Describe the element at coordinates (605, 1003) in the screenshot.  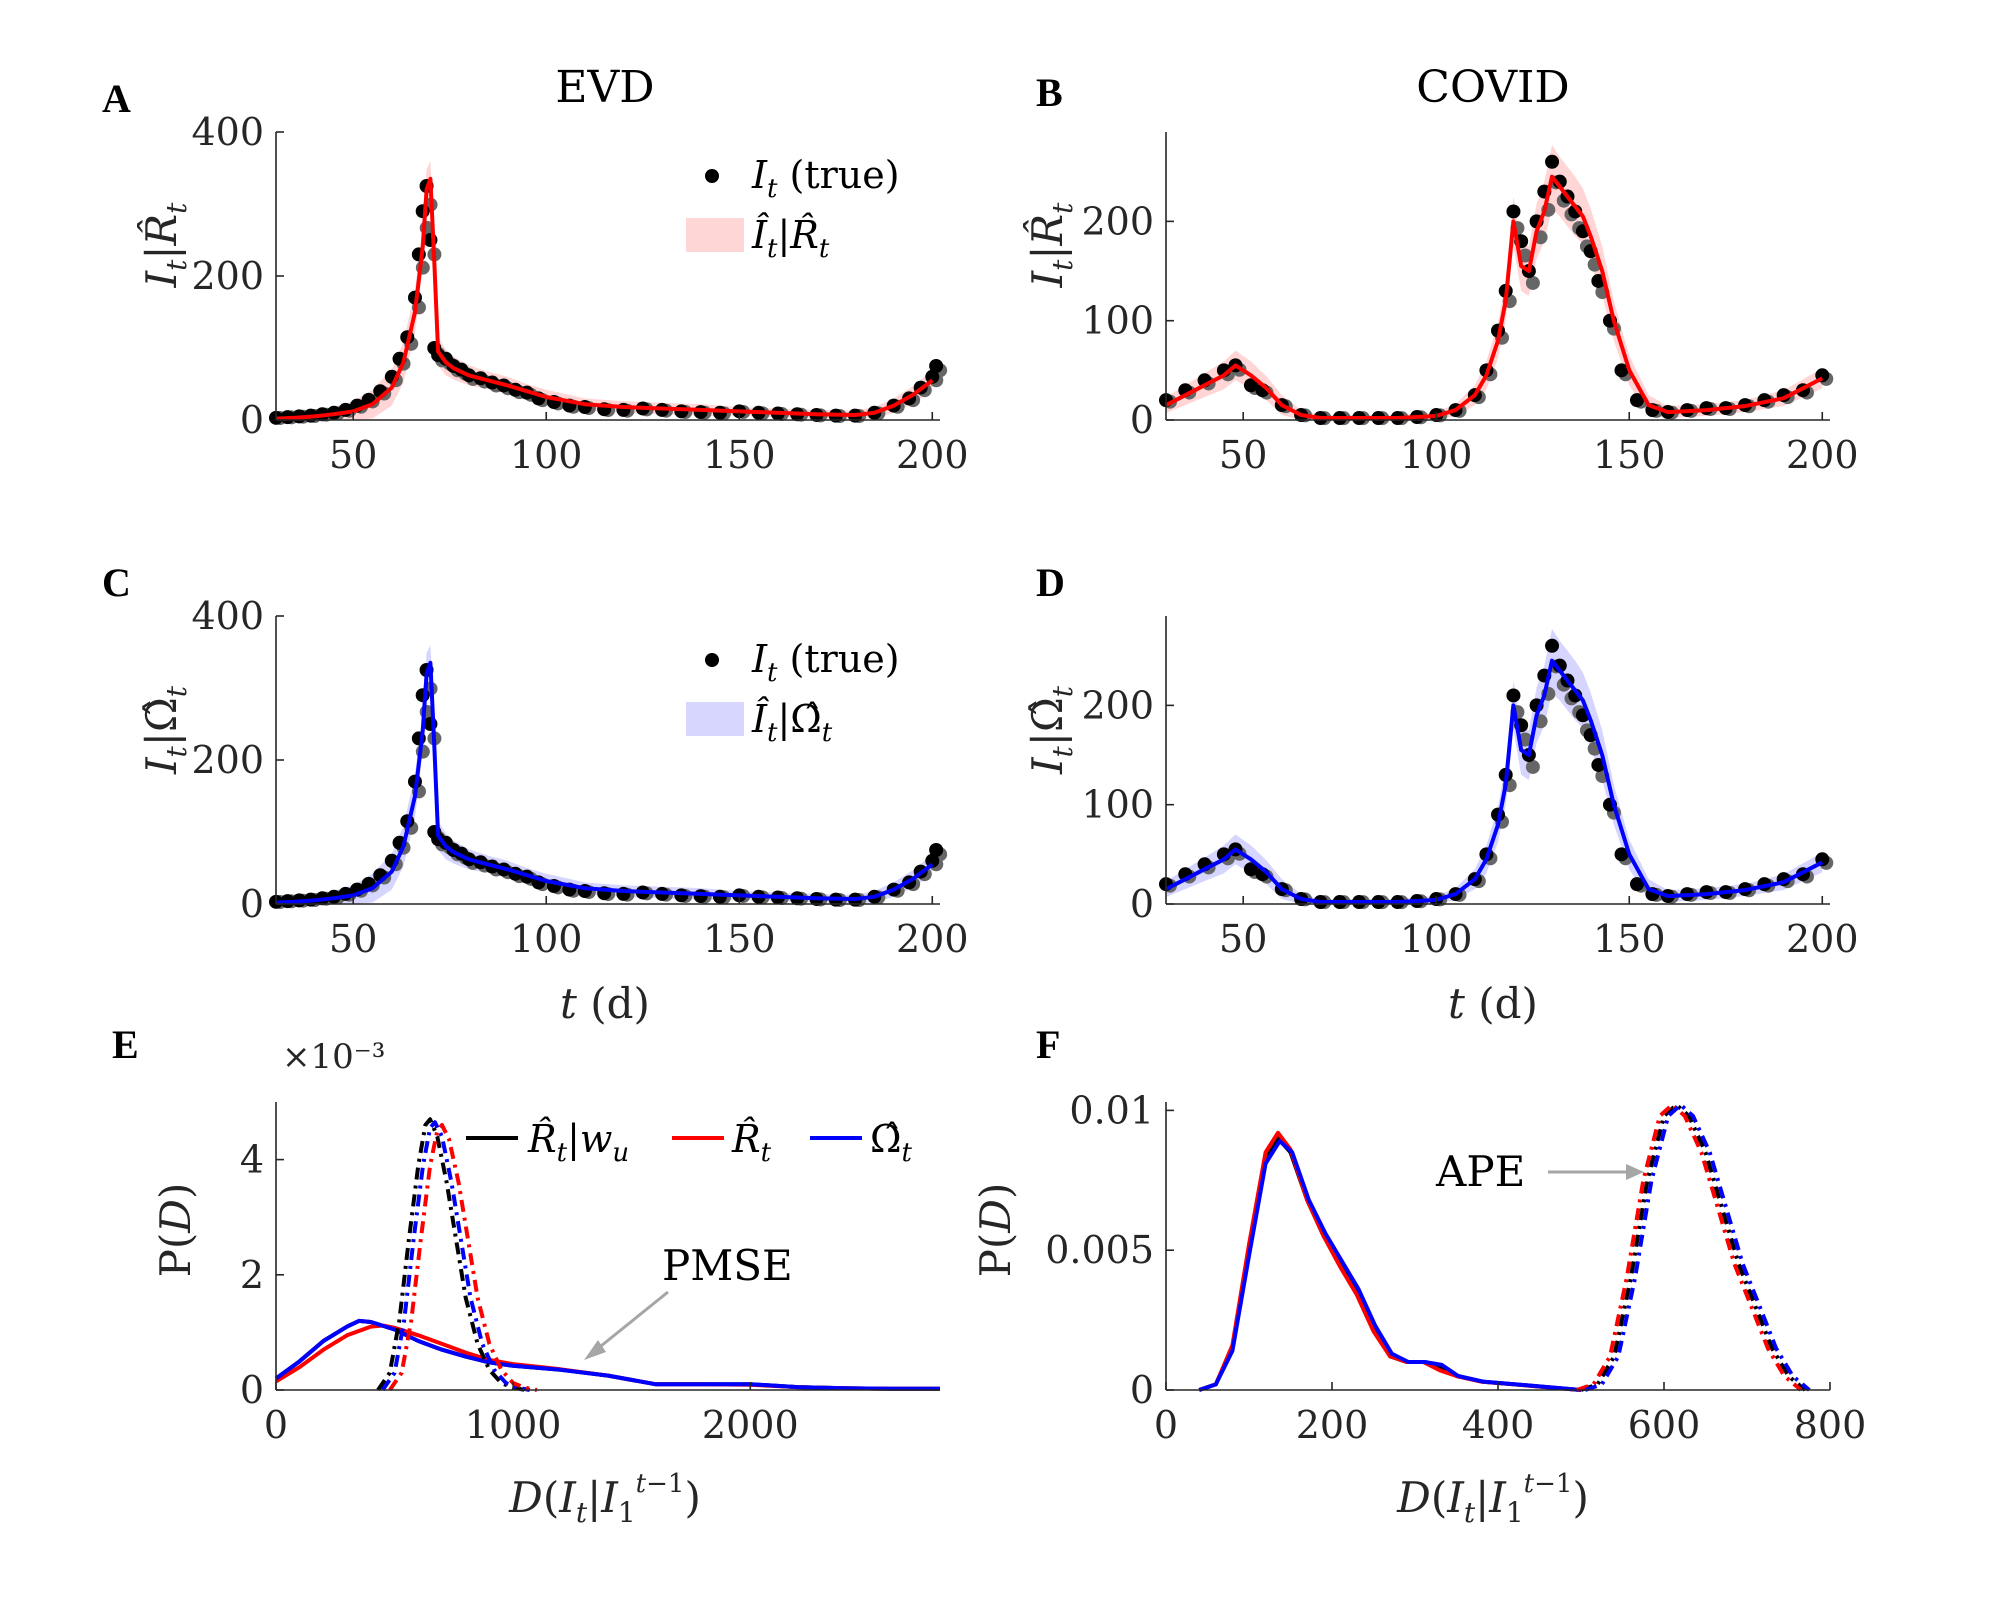
I see `x-label-c: t (d)` at that location.